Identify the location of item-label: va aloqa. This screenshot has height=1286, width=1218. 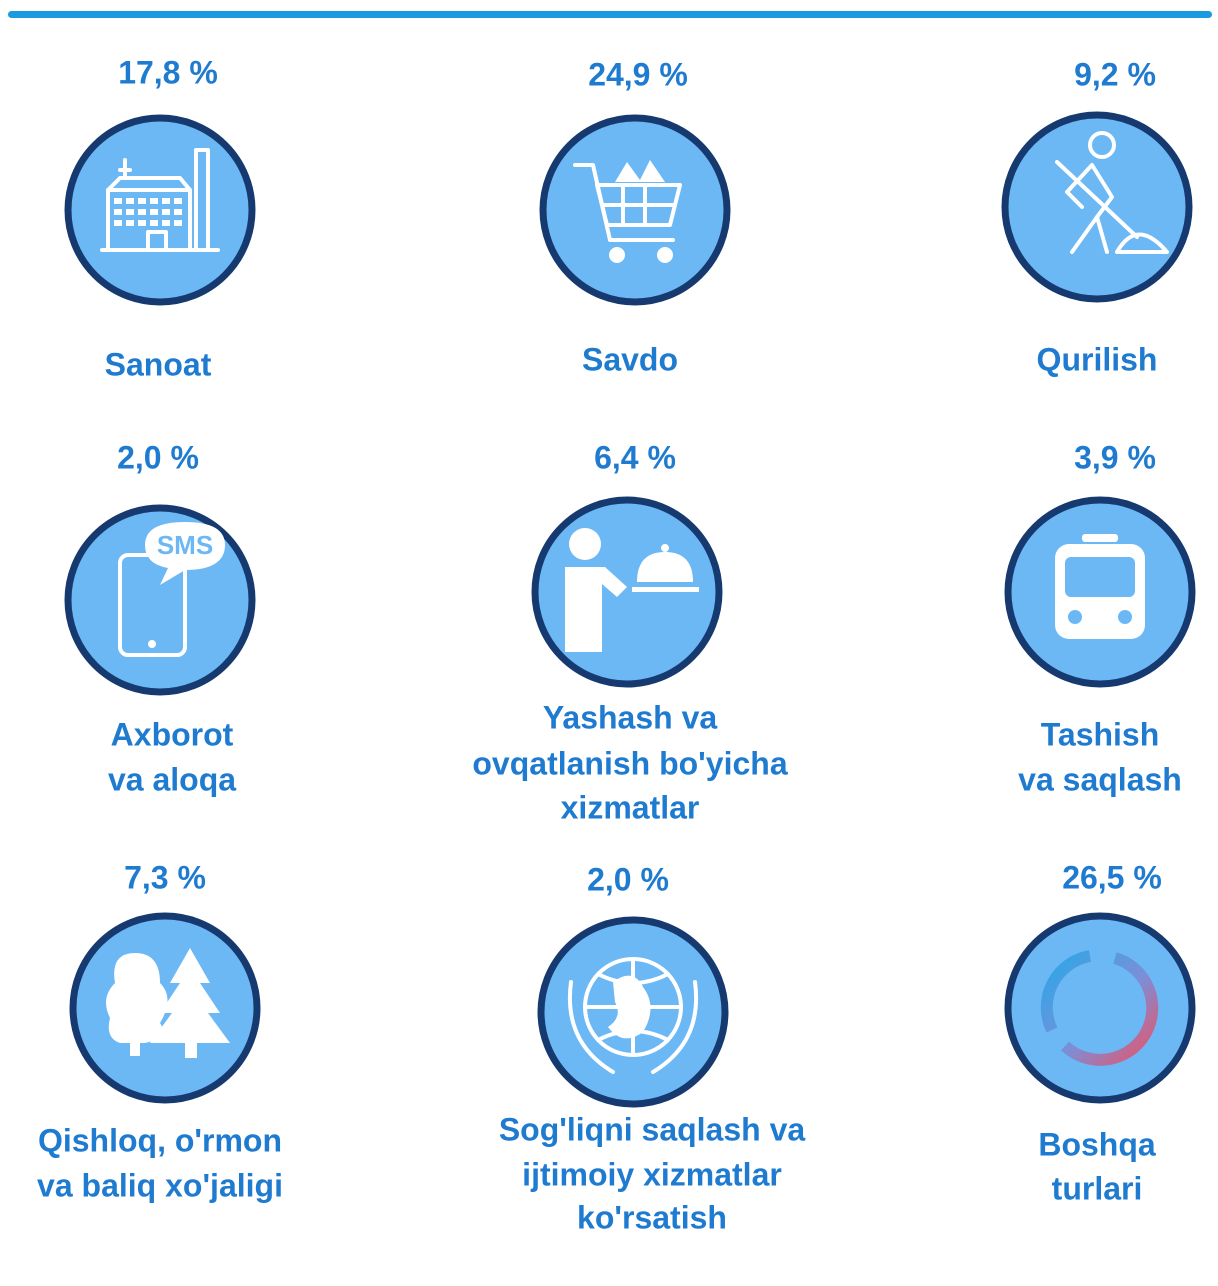
(172, 779).